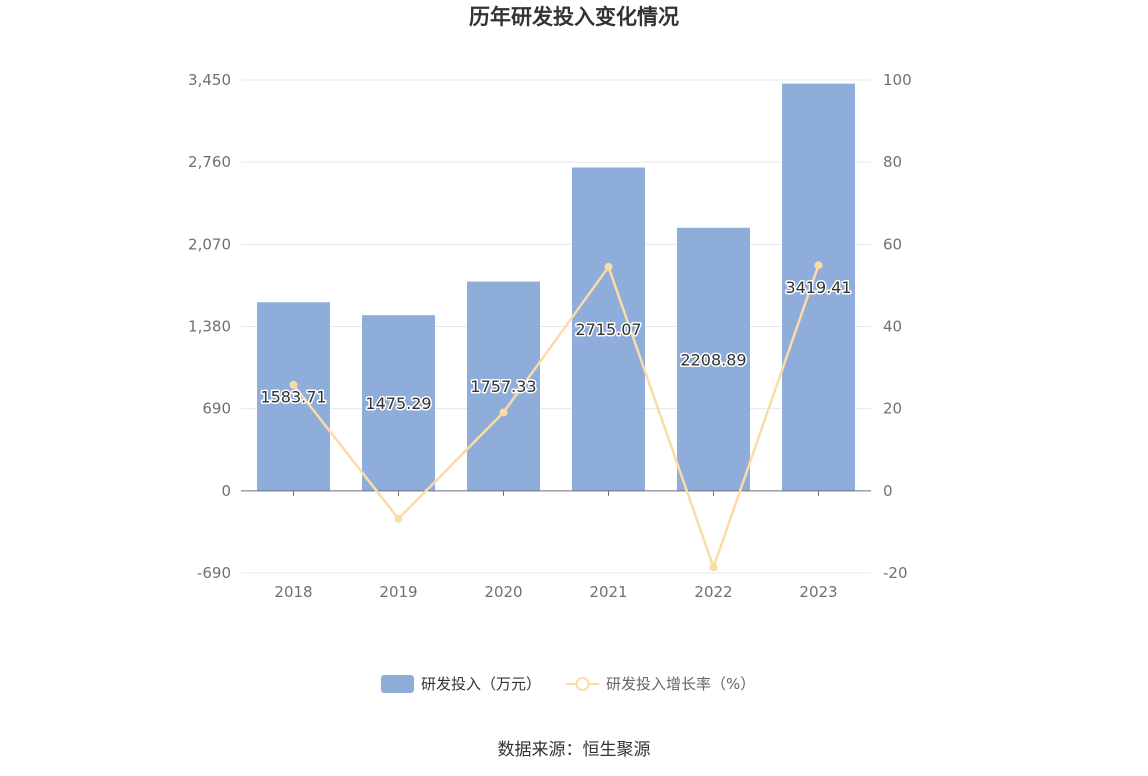  Describe the element at coordinates (293, 592) in the screenshot. I see `x-tick-label: 2018` at that location.